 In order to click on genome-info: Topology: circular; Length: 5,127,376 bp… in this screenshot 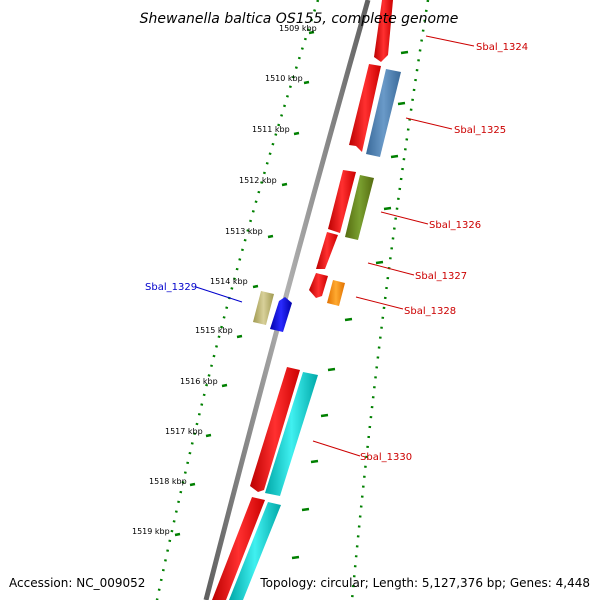, I will do `click(424, 583)`.